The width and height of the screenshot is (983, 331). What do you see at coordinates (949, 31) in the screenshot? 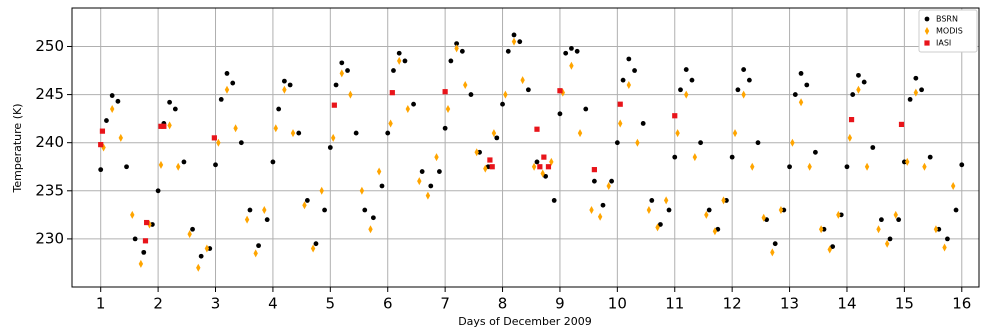
I see `legend-label: MODIS` at bounding box center [949, 31].